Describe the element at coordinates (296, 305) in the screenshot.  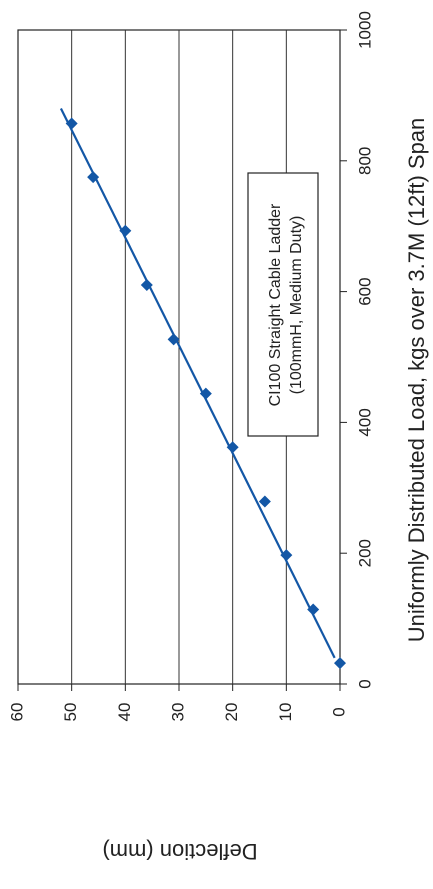
I see `annotation-line-2: (100mmH, Medium Duty)` at that location.